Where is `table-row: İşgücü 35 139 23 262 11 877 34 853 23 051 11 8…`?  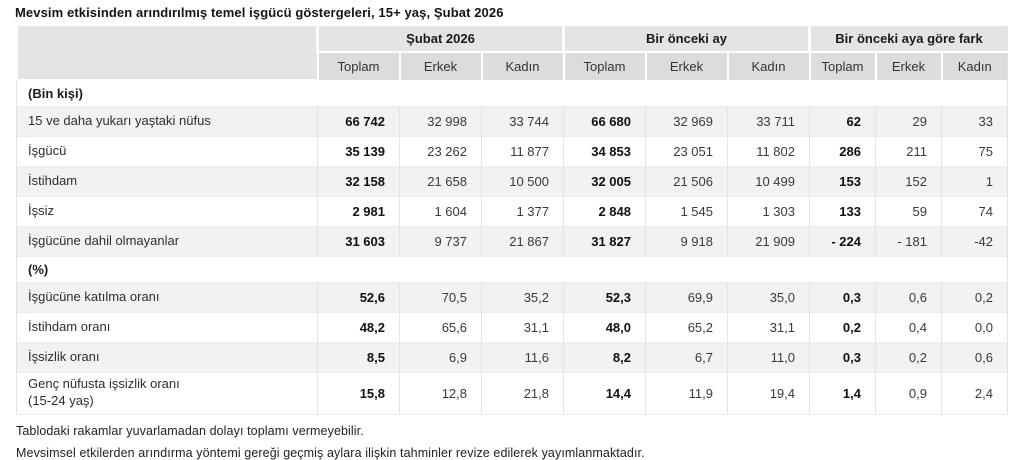 table-row: İşgücü 35 139 23 262 11 877 34 853 23 051 11 8… is located at coordinates (512, 151).